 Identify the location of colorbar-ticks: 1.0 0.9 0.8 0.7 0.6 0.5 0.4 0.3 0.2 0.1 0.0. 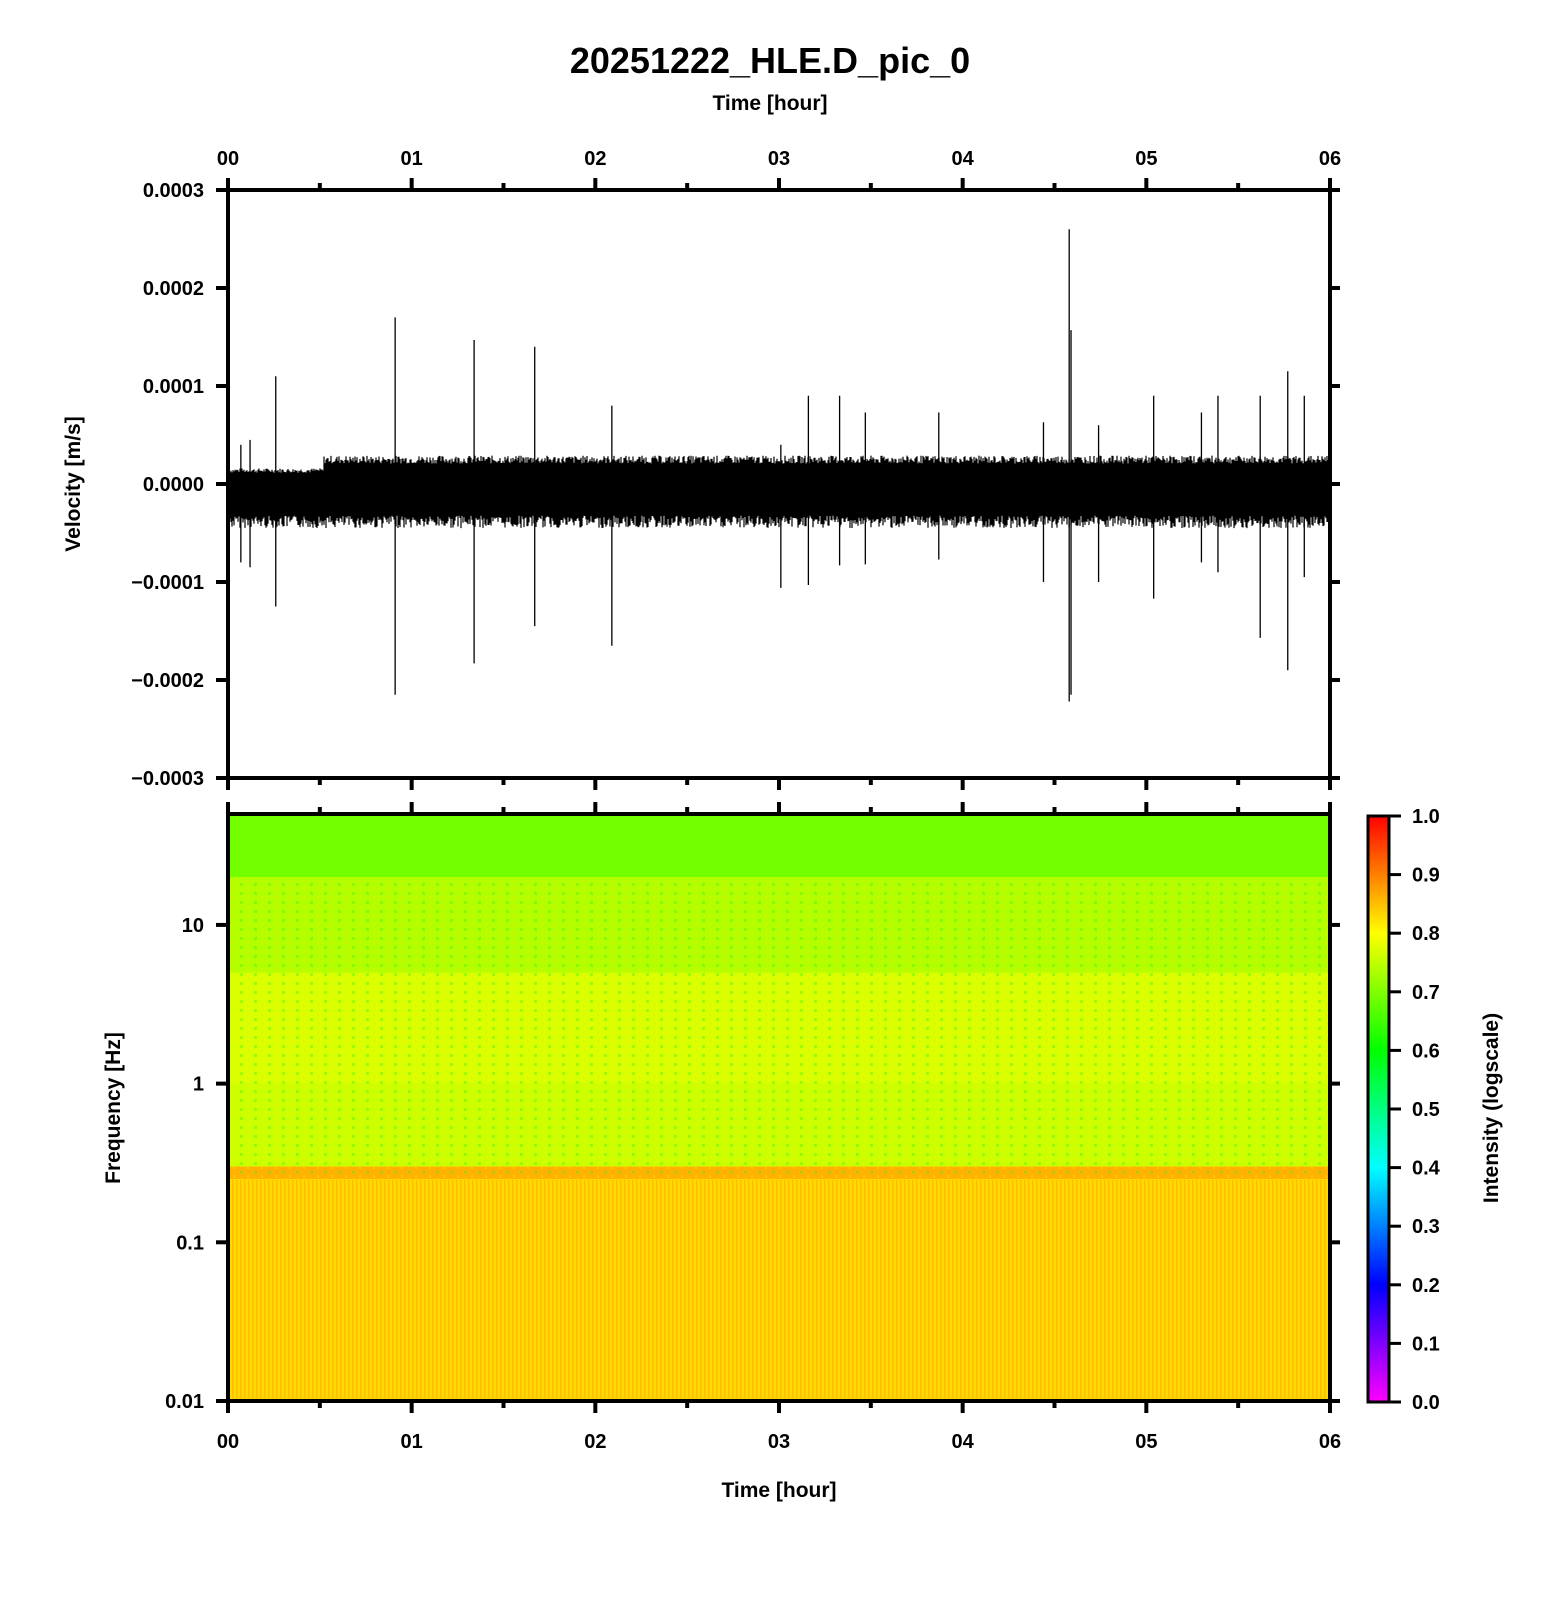
(1415, 1110).